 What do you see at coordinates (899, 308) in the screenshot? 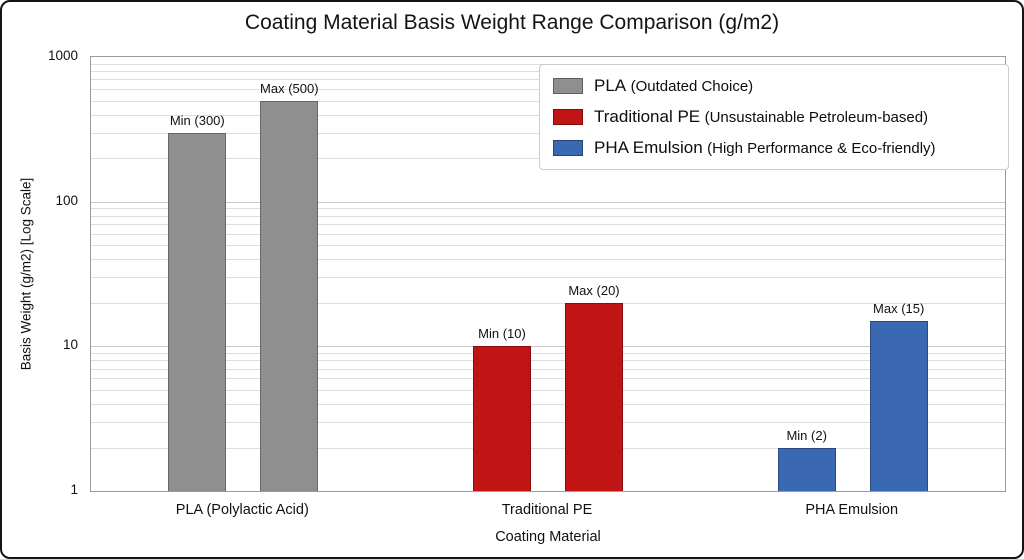
I see `bar-value-label: Max (15)` at bounding box center [899, 308].